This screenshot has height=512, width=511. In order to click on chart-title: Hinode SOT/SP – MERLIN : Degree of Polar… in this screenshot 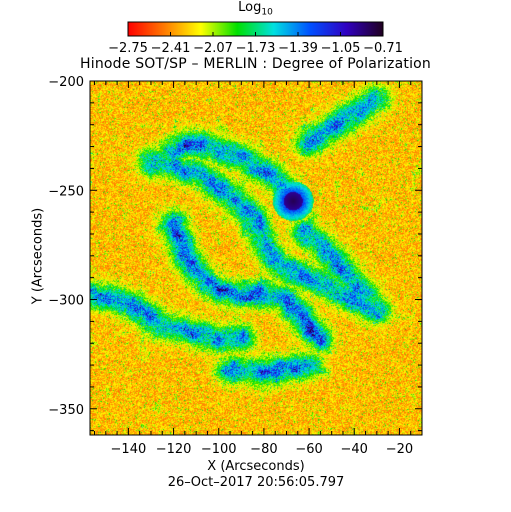, I will do `click(255, 64)`.